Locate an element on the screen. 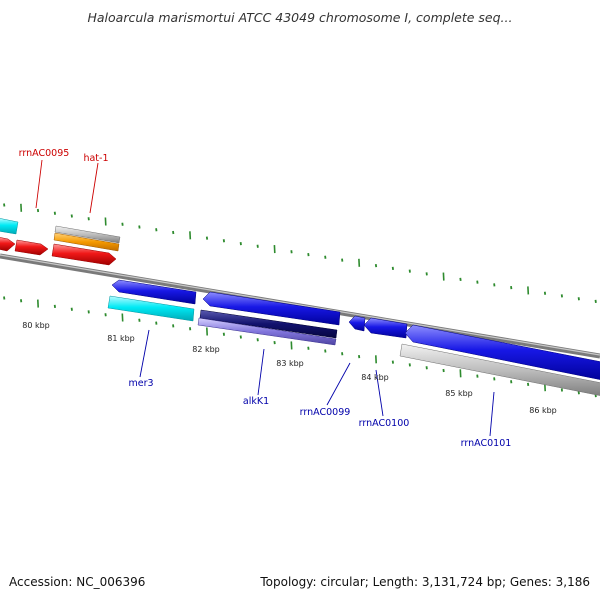  gray-feature-rrnAC0101 is located at coordinates (499, 369).